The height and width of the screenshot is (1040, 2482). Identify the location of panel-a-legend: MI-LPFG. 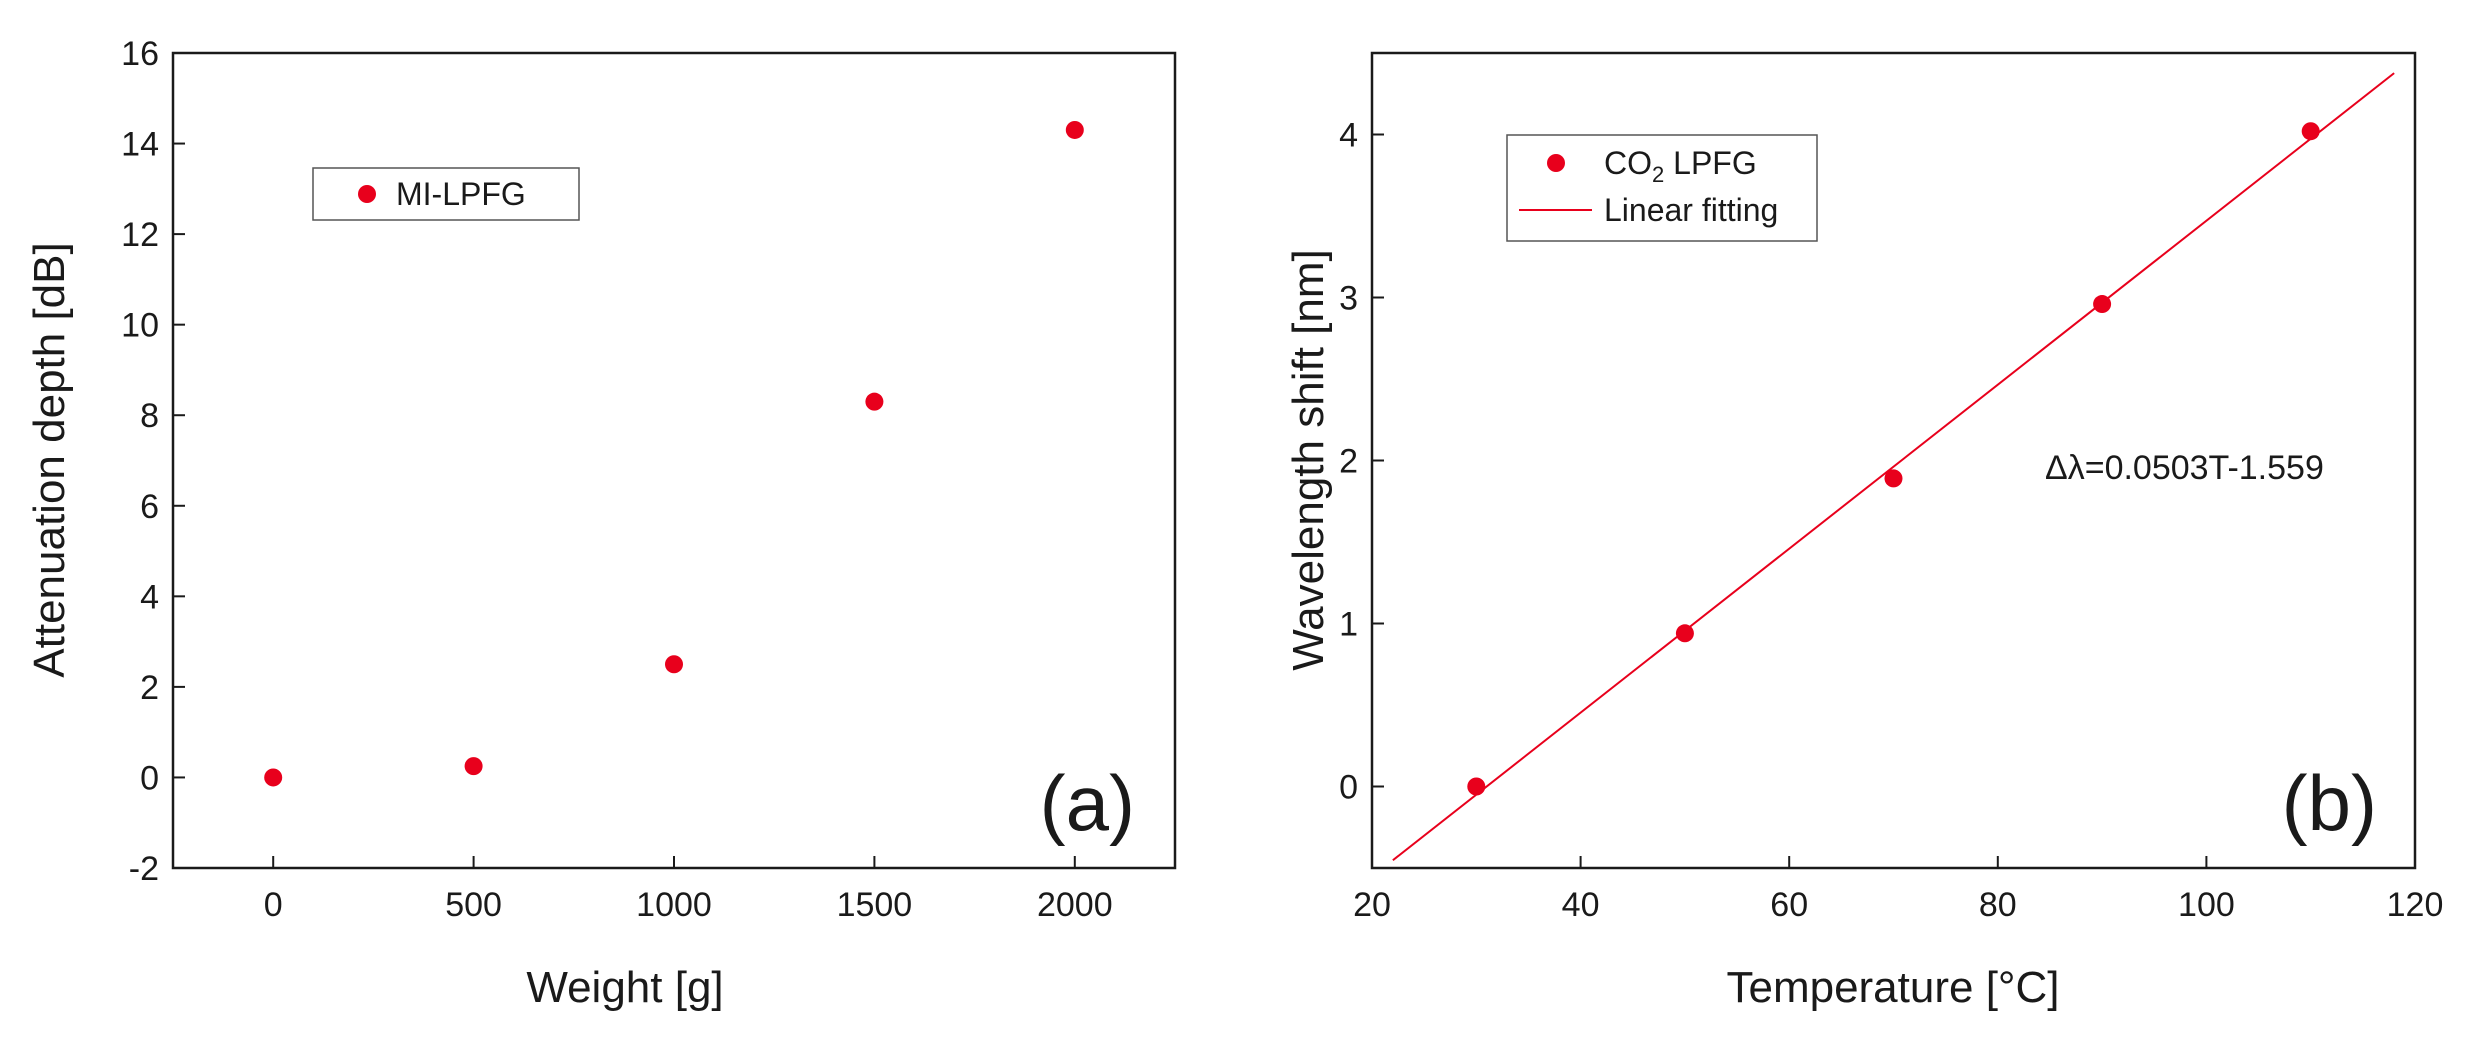
(446, 194).